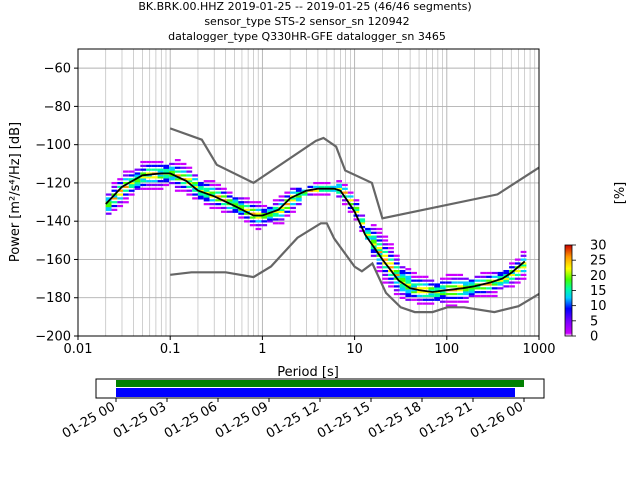 The image size is (640, 480). What do you see at coordinates (57, 69) in the screenshot?
I see `y-tick-label: −60` at bounding box center [57, 69].